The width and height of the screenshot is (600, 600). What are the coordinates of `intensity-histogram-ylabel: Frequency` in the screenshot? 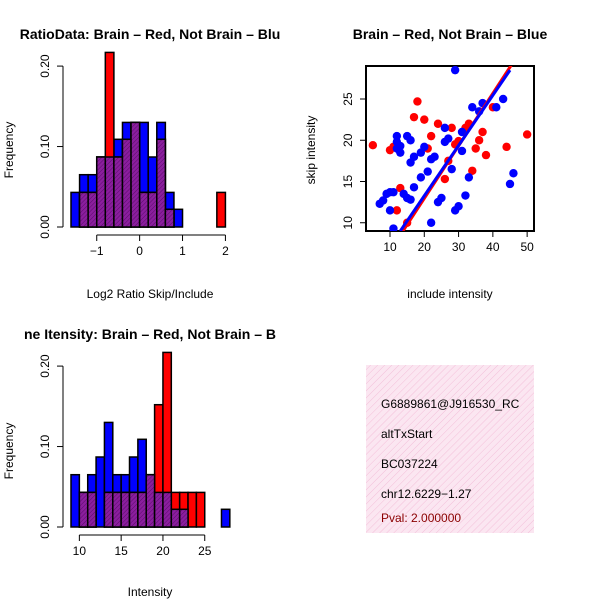 It's located at (9, 451).